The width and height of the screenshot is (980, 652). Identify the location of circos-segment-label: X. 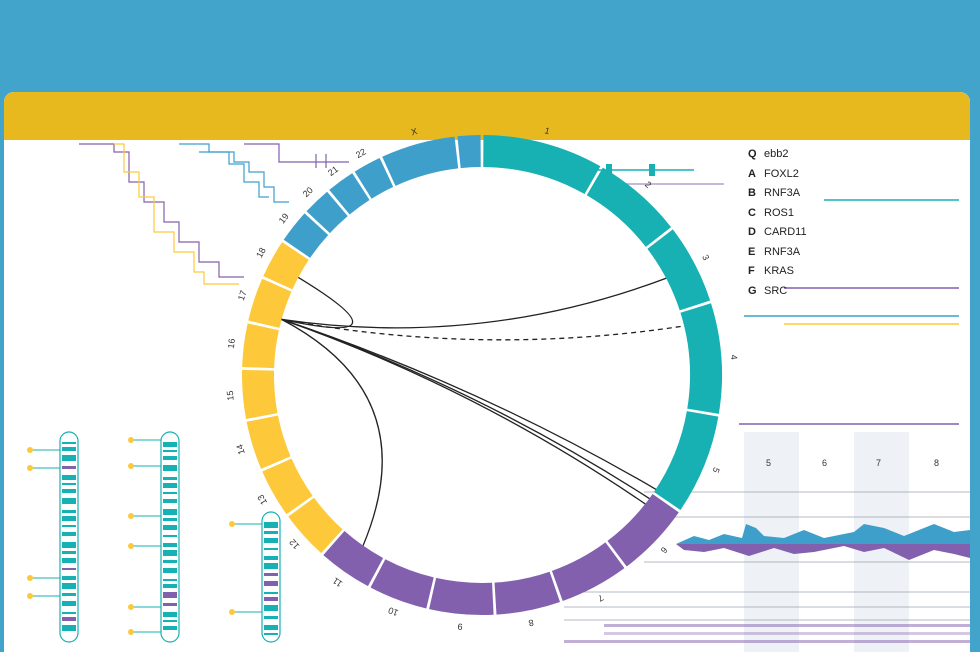
(414, 131).